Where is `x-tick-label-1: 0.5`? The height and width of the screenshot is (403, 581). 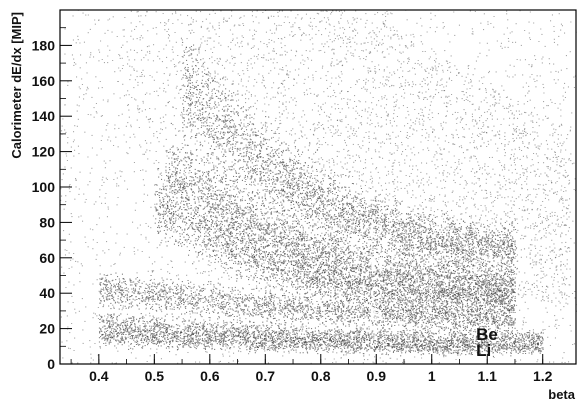
x-tick-label-1: 0.5 is located at coordinates (155, 376).